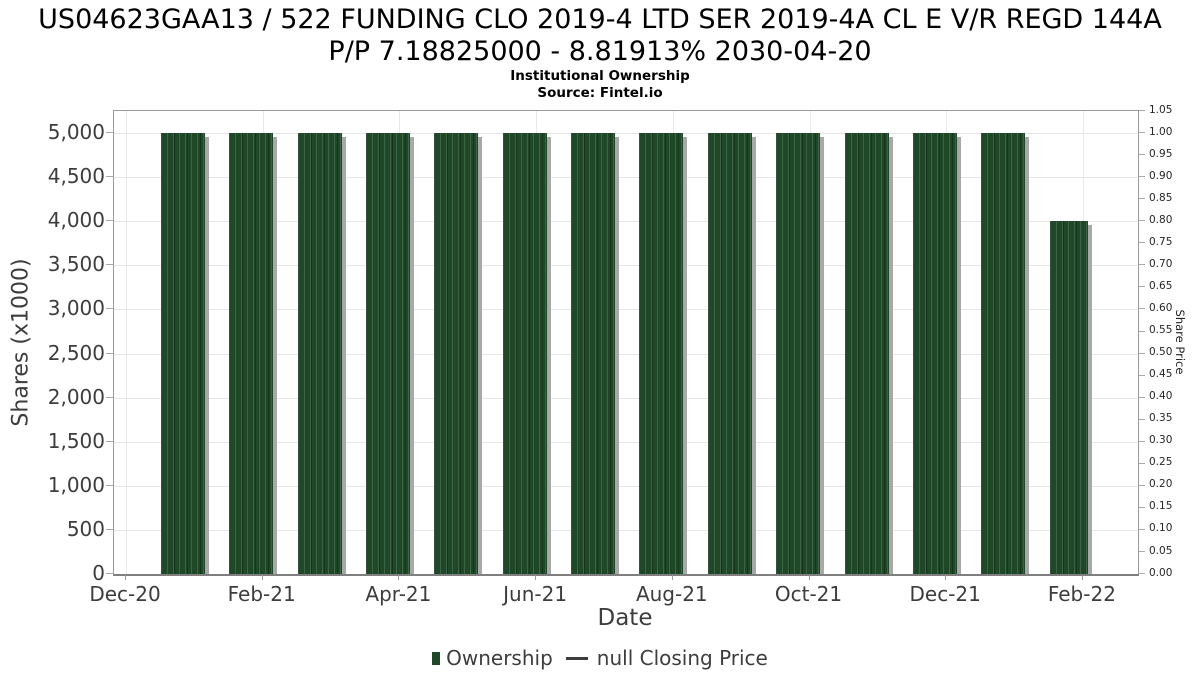  What do you see at coordinates (1161, 418) in the screenshot?
I see `y-tick-label-right: 0.35` at bounding box center [1161, 418].